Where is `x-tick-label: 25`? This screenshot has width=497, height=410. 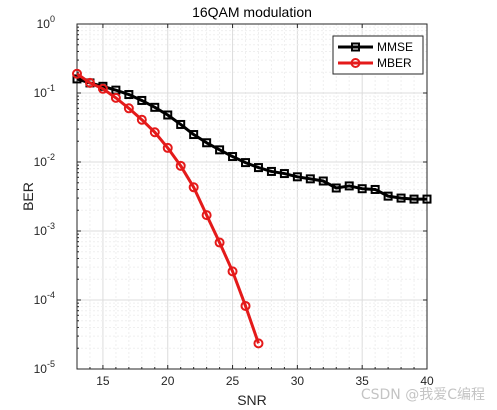 x-tick-label: 25 is located at coordinates (233, 381).